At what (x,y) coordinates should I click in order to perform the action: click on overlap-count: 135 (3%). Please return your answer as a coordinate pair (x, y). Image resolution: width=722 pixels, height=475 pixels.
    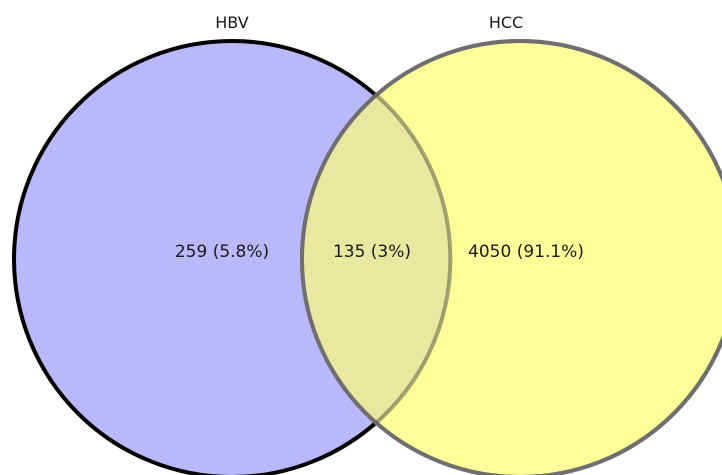
    Looking at the image, I should click on (372, 252).